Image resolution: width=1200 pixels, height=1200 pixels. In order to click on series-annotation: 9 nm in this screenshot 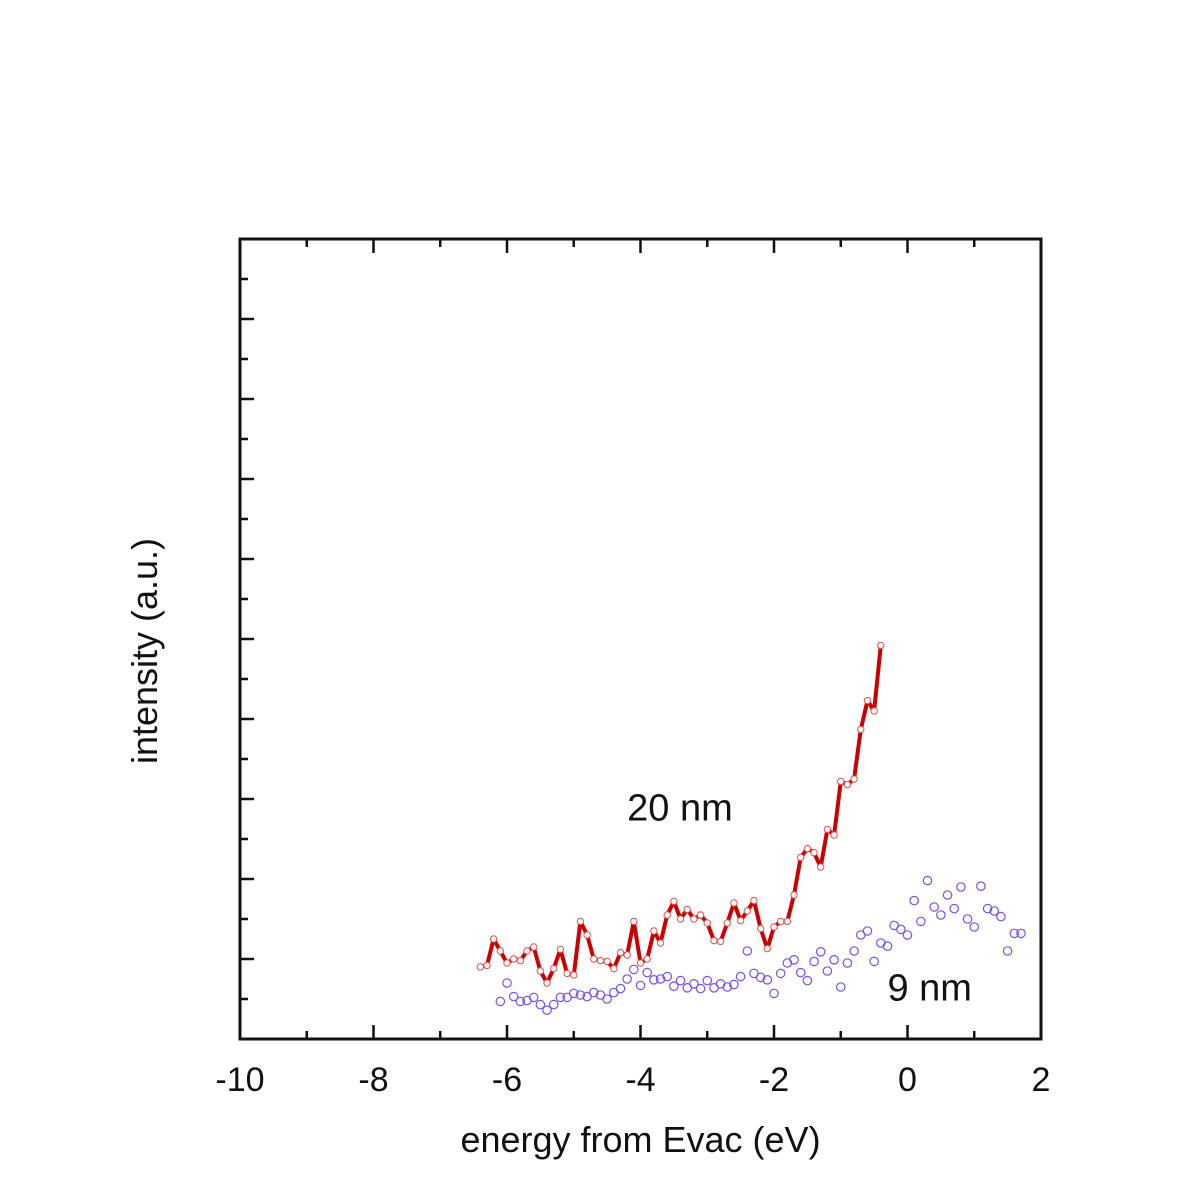, I will do `click(929, 989)`.